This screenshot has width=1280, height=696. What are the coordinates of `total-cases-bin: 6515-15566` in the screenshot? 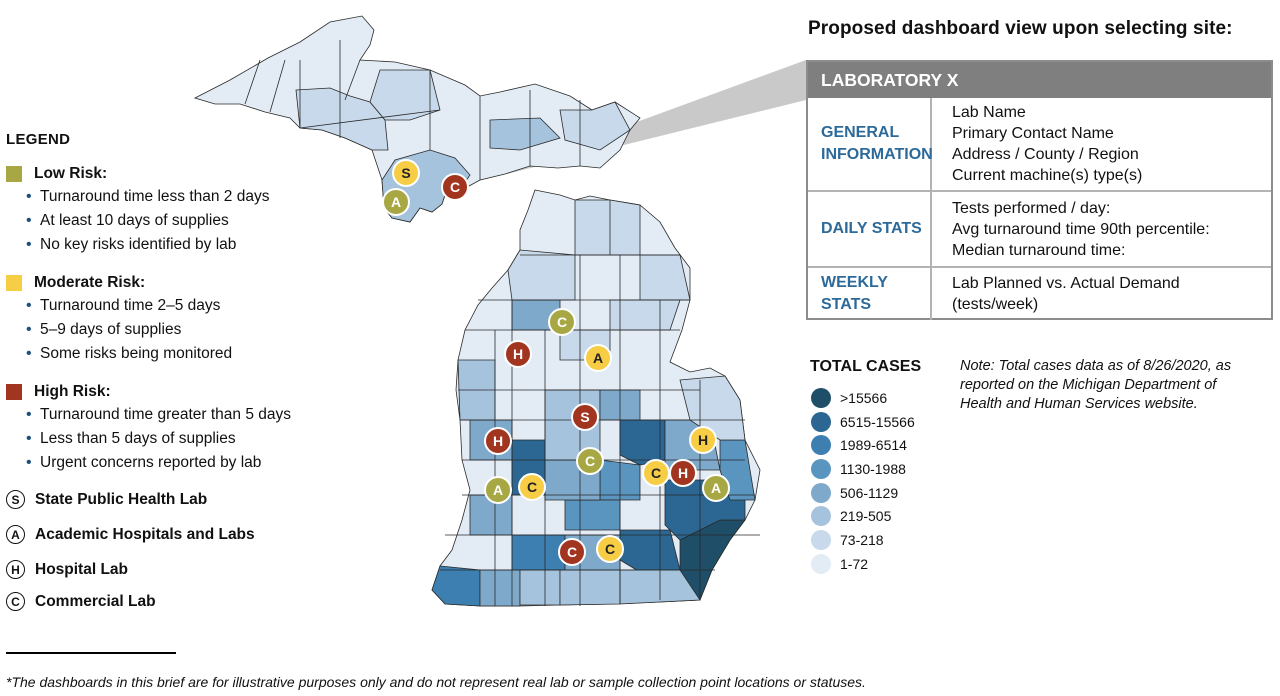 It's located at (863, 422).